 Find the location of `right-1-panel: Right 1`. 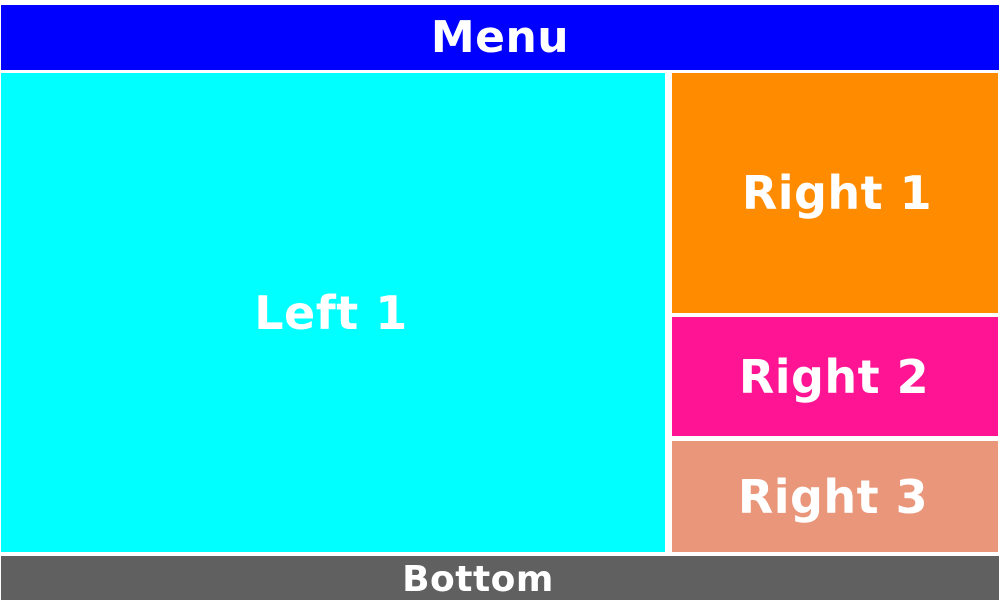

right-1-panel: Right 1 is located at coordinates (835, 193).